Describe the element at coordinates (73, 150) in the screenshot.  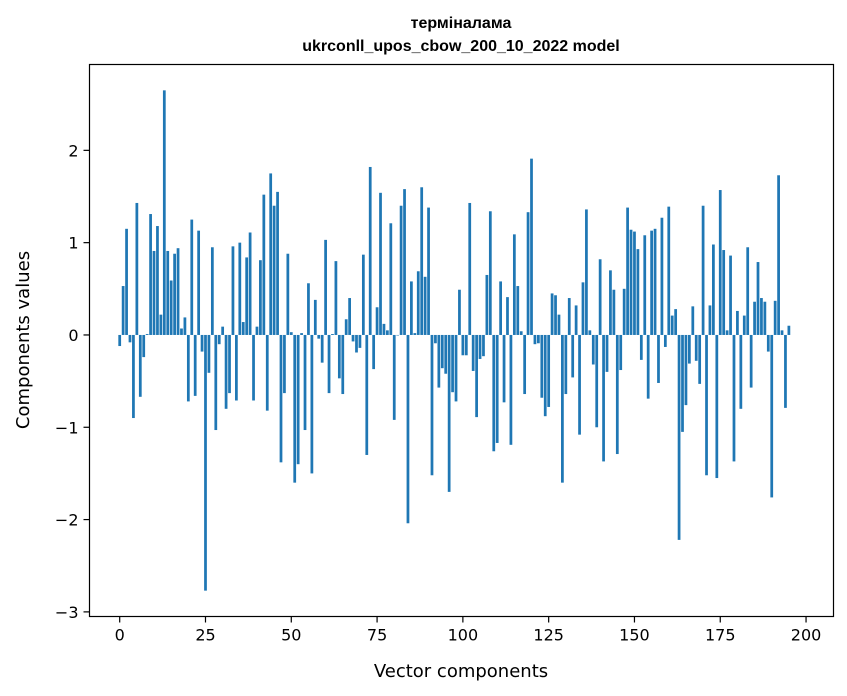
I see `y-tick-label: 2` at that location.